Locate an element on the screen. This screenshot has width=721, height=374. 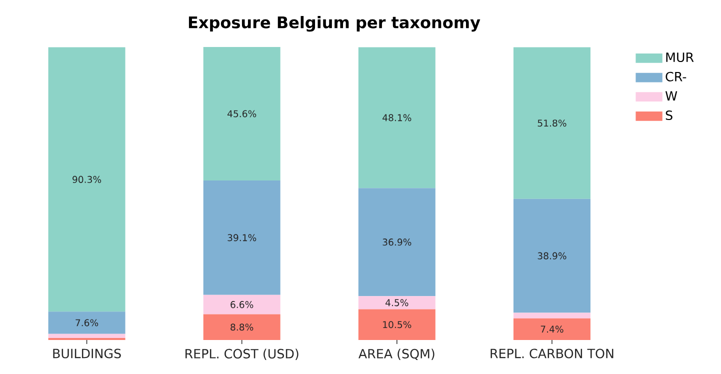
data-label: 8.8% is located at coordinates (242, 327).